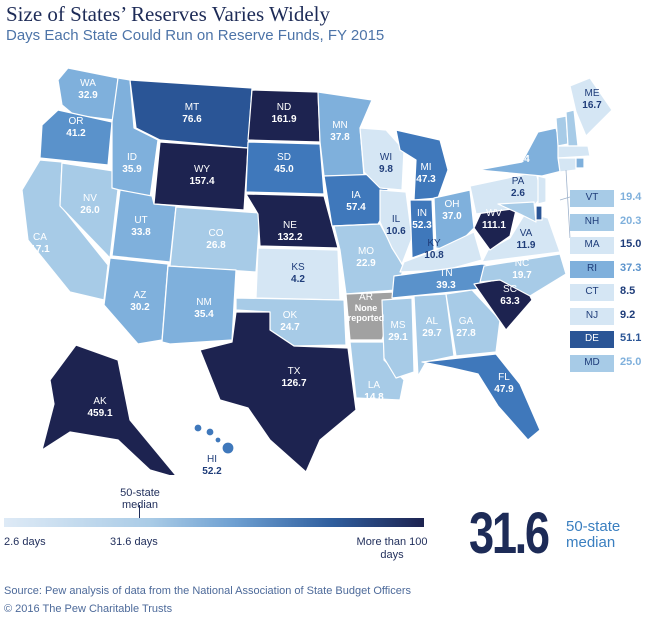 The height and width of the screenshot is (620, 650). I want to click on state-label-ks: KS, so click(298, 267).